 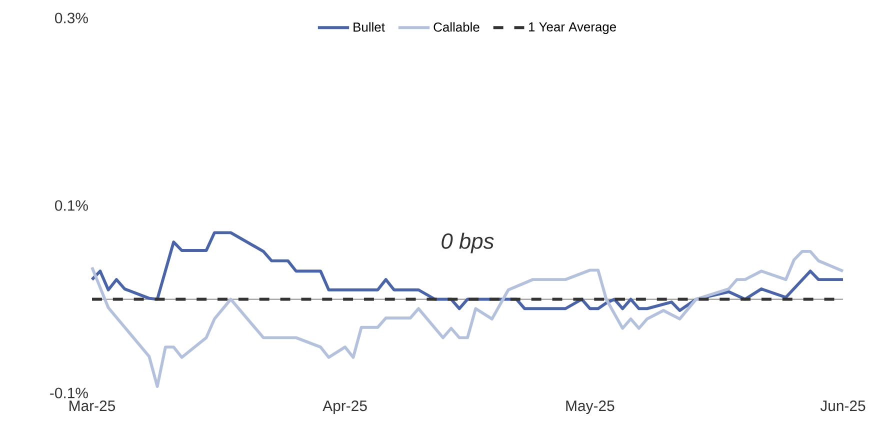 What do you see at coordinates (572, 28) in the screenshot?
I see `legend-label: 1 Year Average` at bounding box center [572, 28].